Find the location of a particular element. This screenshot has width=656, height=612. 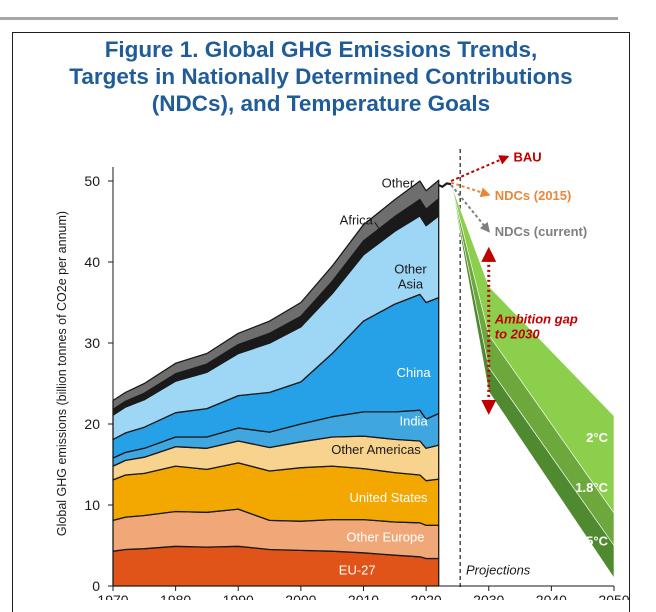

top-rule is located at coordinates (309, 18).